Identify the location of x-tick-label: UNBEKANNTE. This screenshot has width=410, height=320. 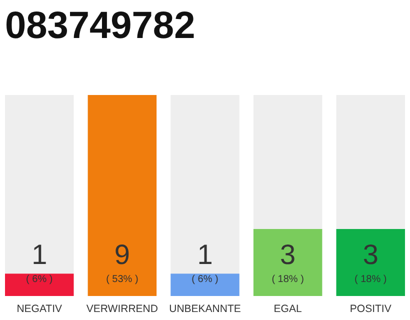
(205, 309).